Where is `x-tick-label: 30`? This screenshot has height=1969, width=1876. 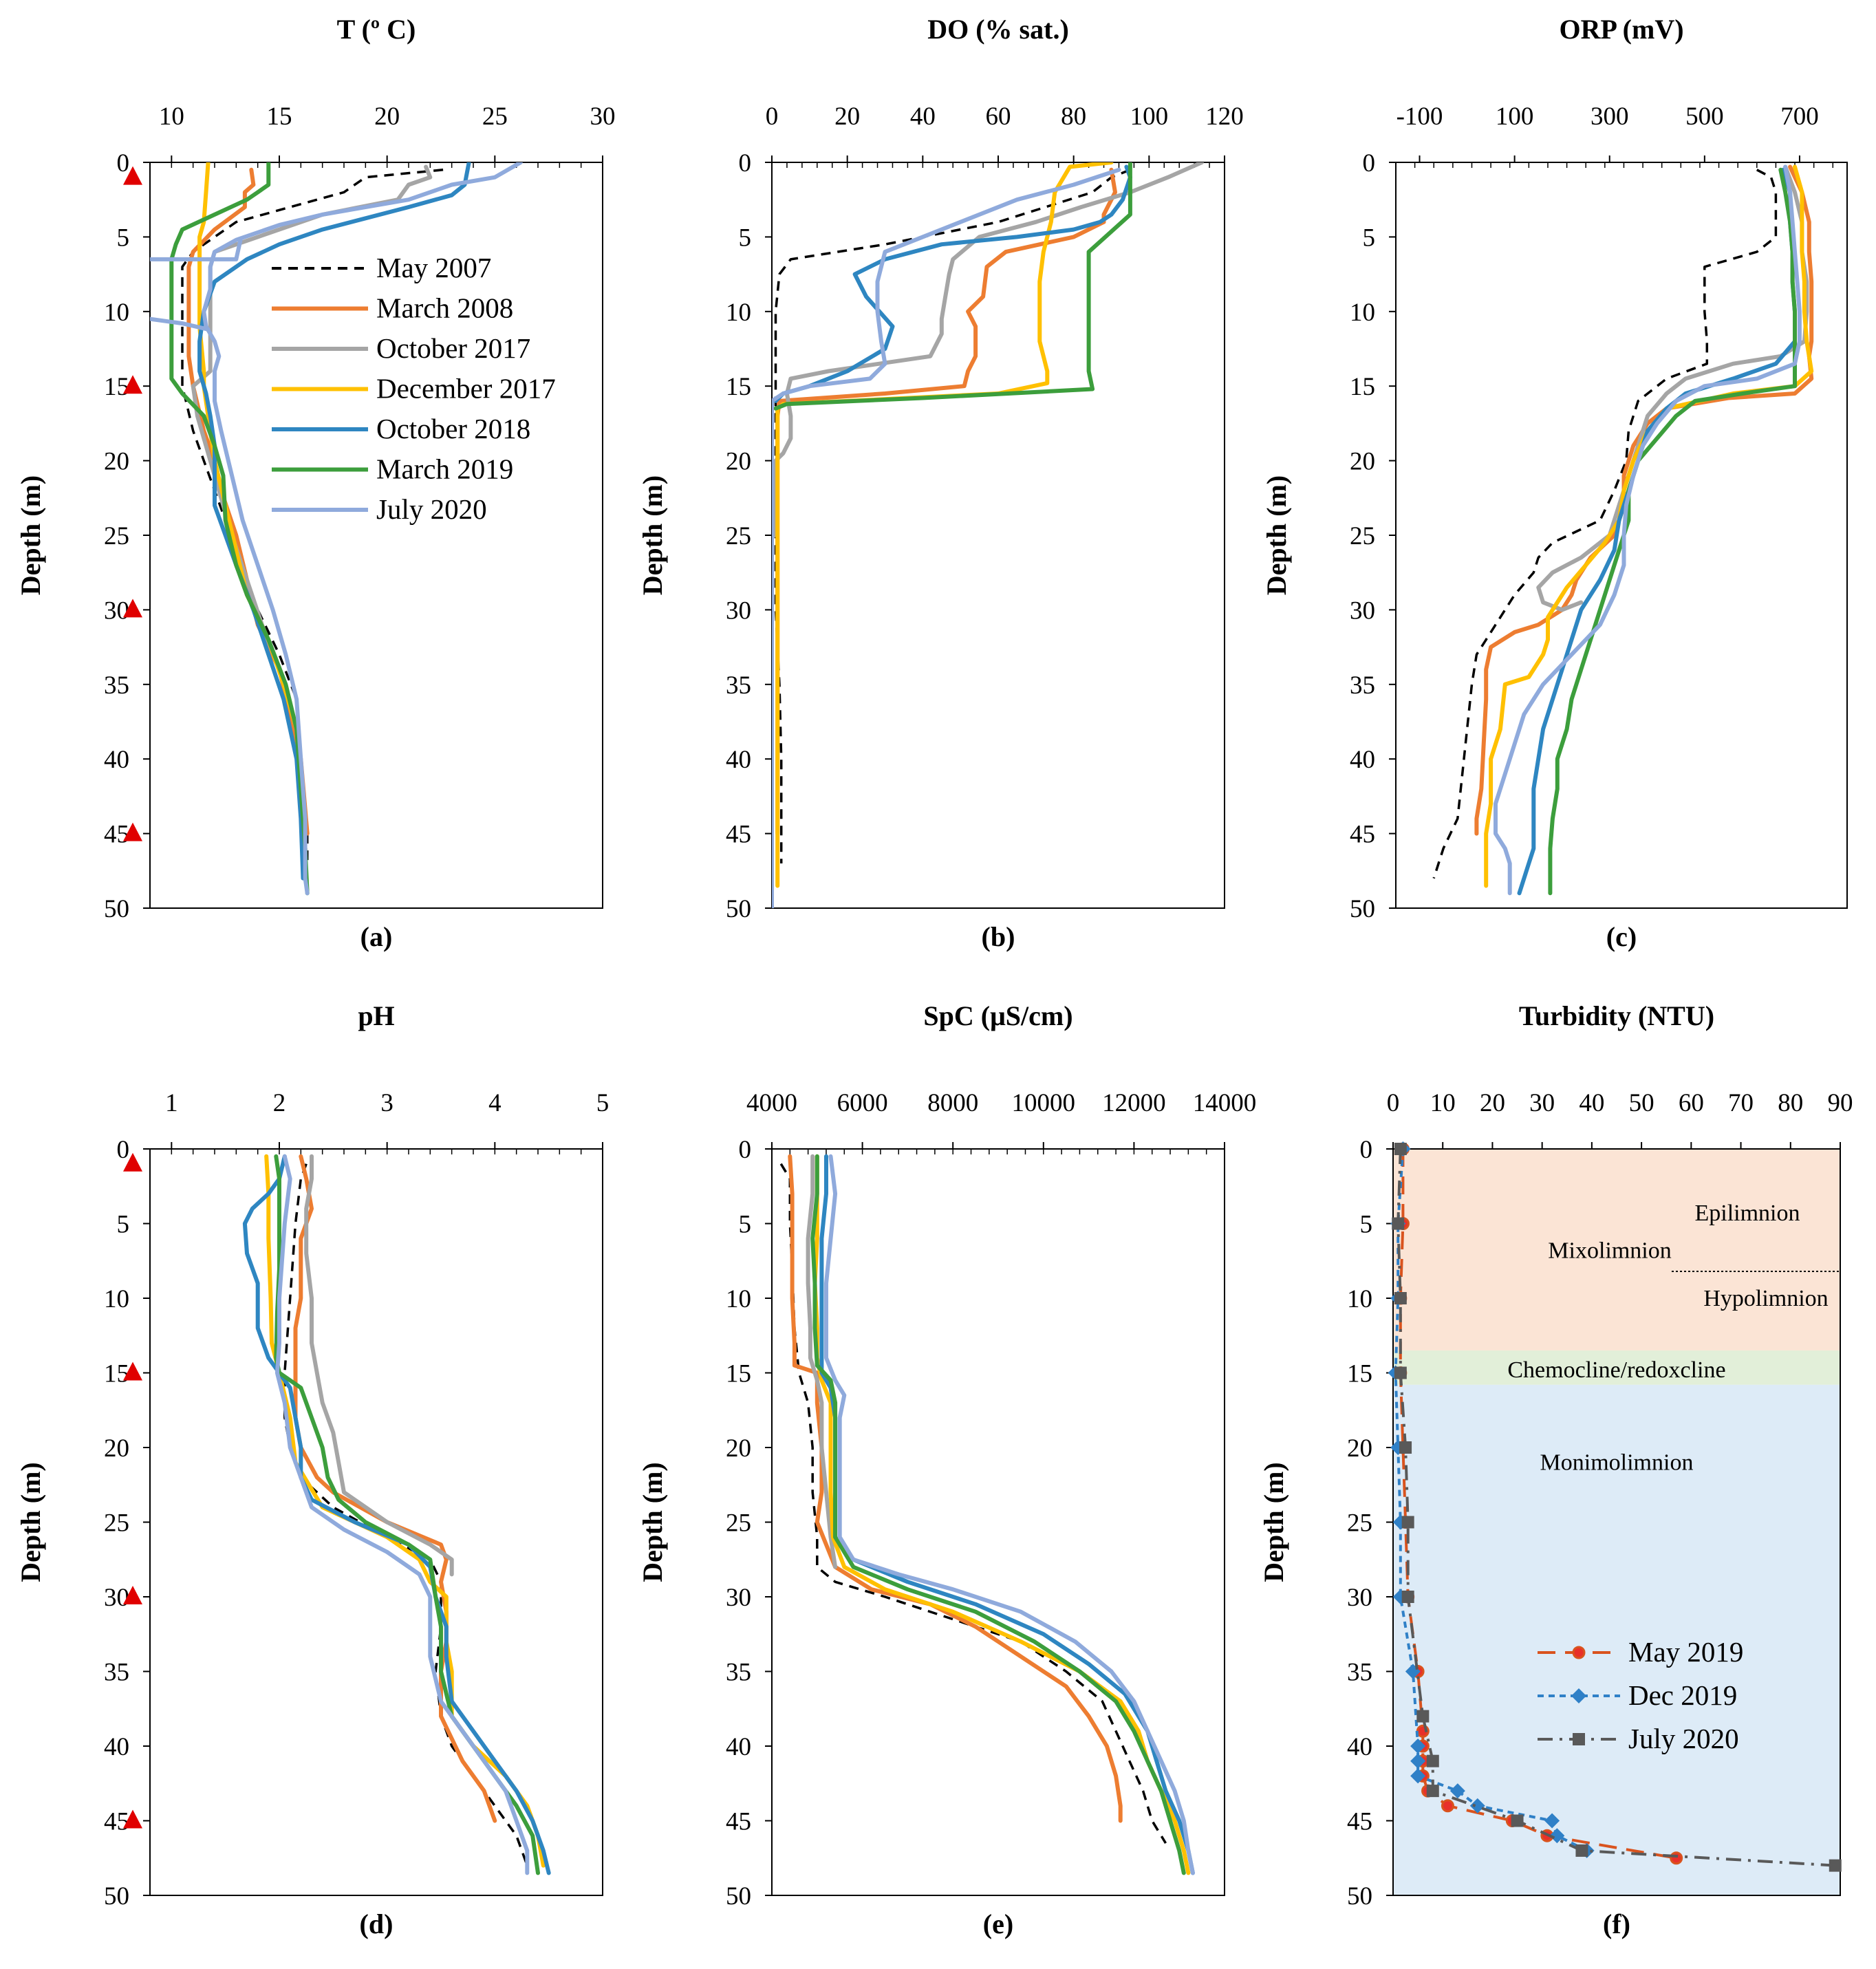
x-tick-label: 30 is located at coordinates (1542, 1103).